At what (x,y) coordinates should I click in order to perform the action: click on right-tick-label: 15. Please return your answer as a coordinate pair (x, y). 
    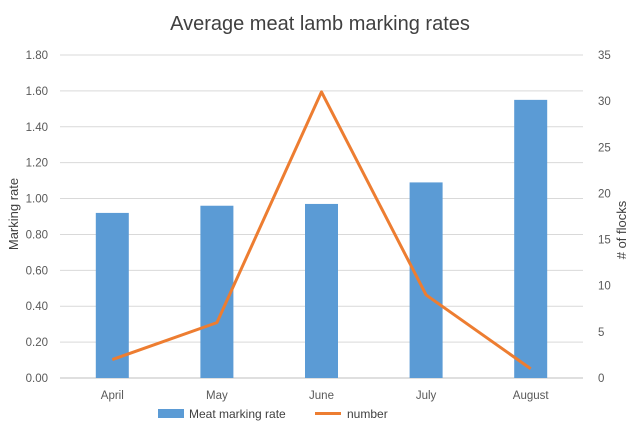
    Looking at the image, I should click on (604, 241).